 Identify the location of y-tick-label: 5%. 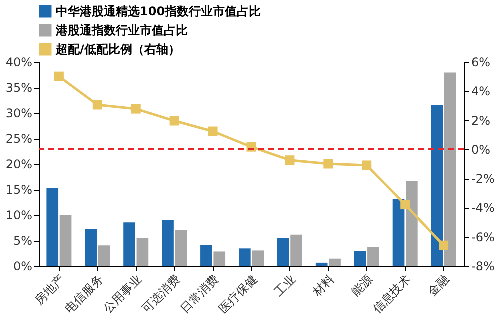
(22, 241).